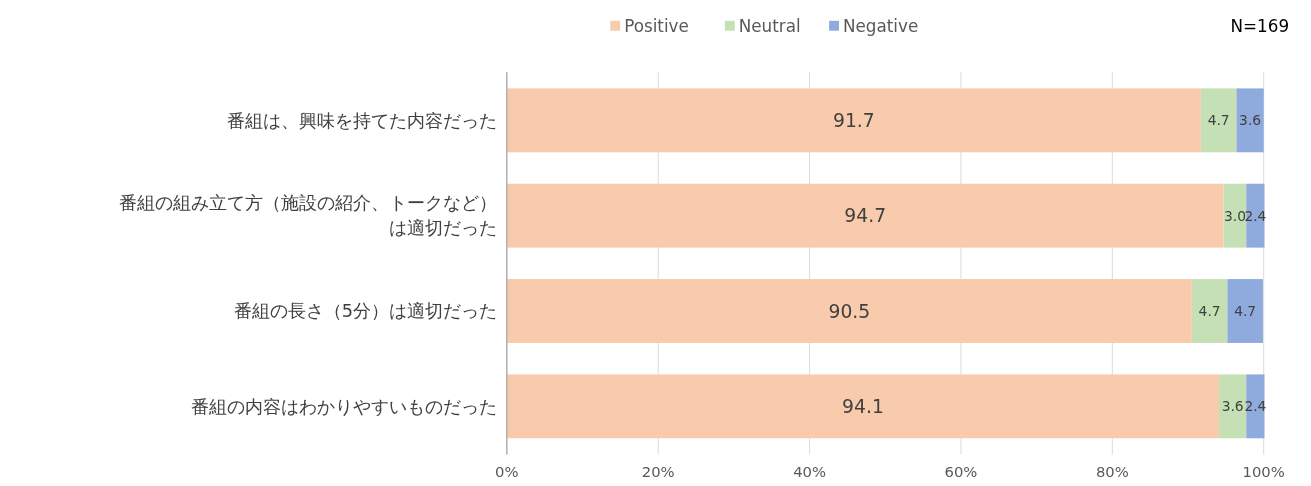 Image resolution: width=1311 pixels, height=486 pixels. I want to click on data-label: 3.0, so click(1234, 215).